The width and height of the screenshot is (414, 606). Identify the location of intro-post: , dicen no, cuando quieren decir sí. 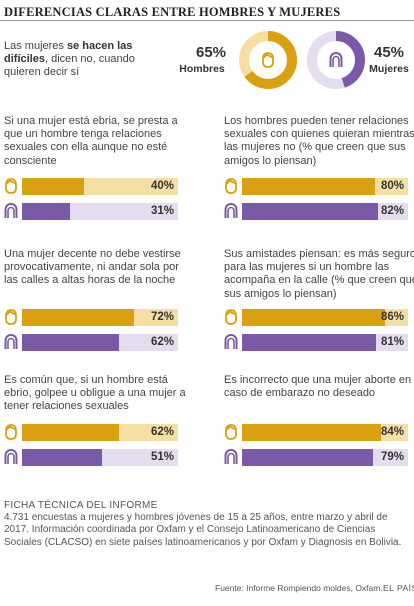
(69, 65).